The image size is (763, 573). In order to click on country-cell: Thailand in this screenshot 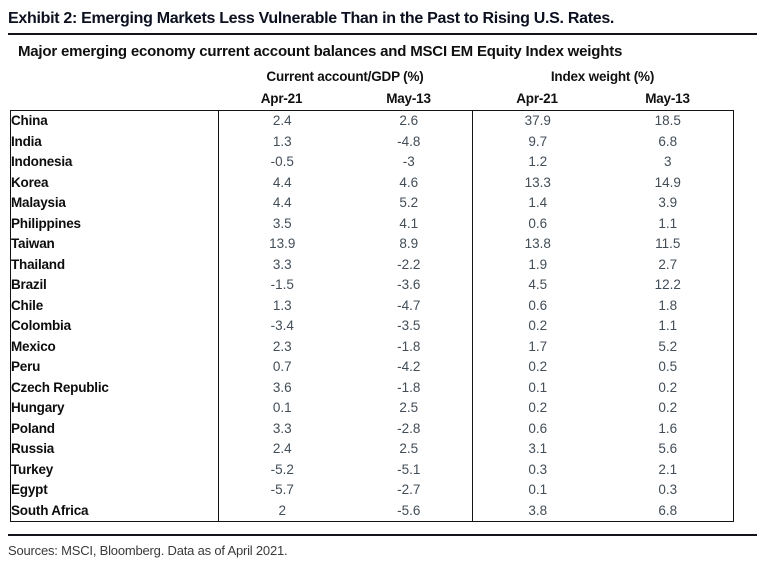, I will do `click(114, 264)`.